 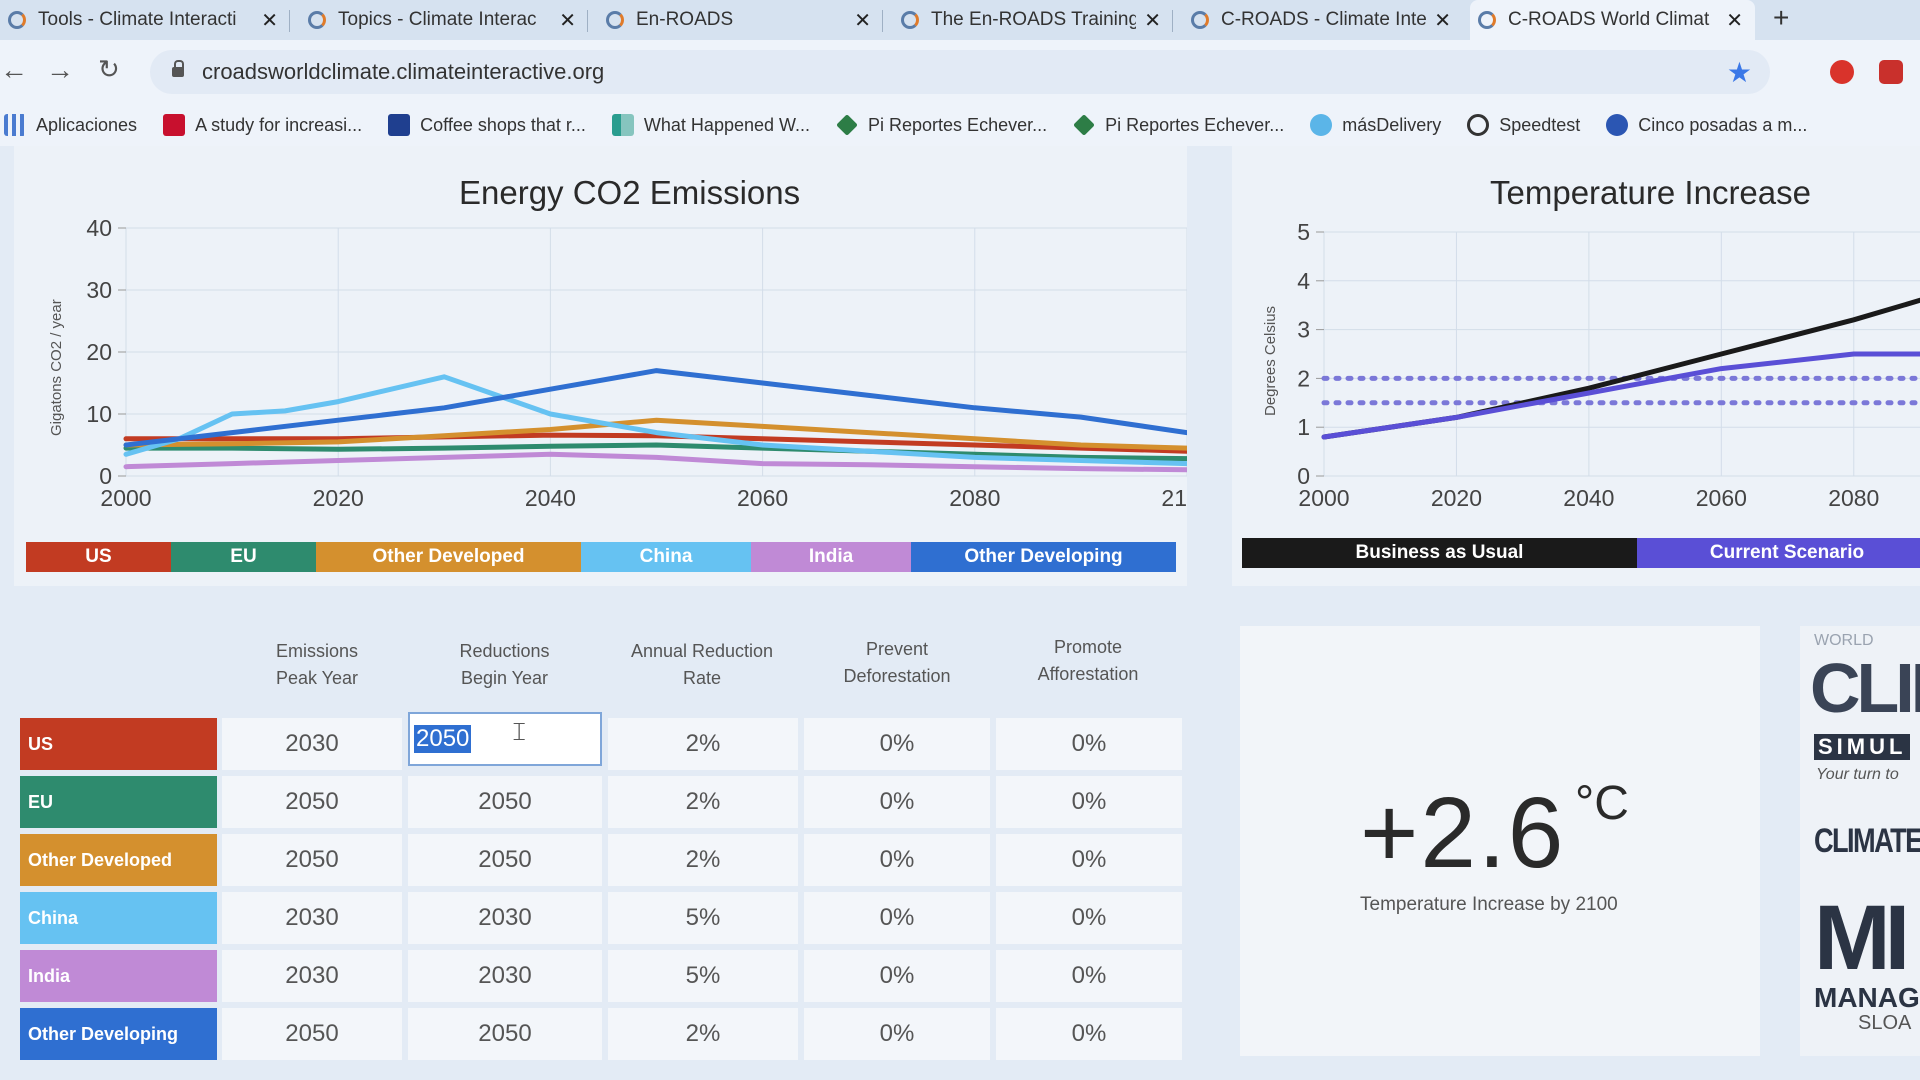 I want to click on tab-c-roads: C-ROADS - Climate Inte ✕, so click(x=1323, y=20).